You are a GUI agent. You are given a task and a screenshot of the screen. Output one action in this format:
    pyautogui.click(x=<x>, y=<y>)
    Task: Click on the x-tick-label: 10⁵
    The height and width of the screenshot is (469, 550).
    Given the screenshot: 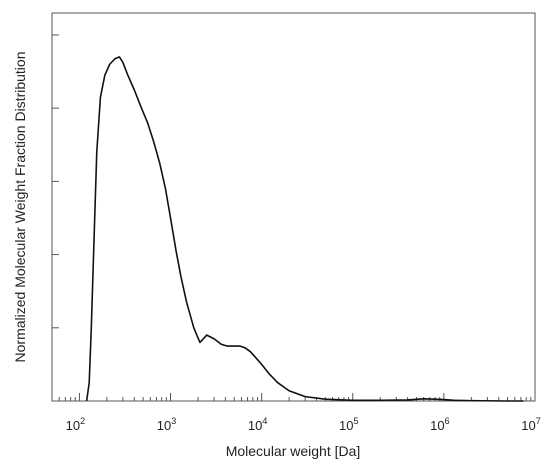 What is the action you would take?
    pyautogui.click(x=348, y=424)
    